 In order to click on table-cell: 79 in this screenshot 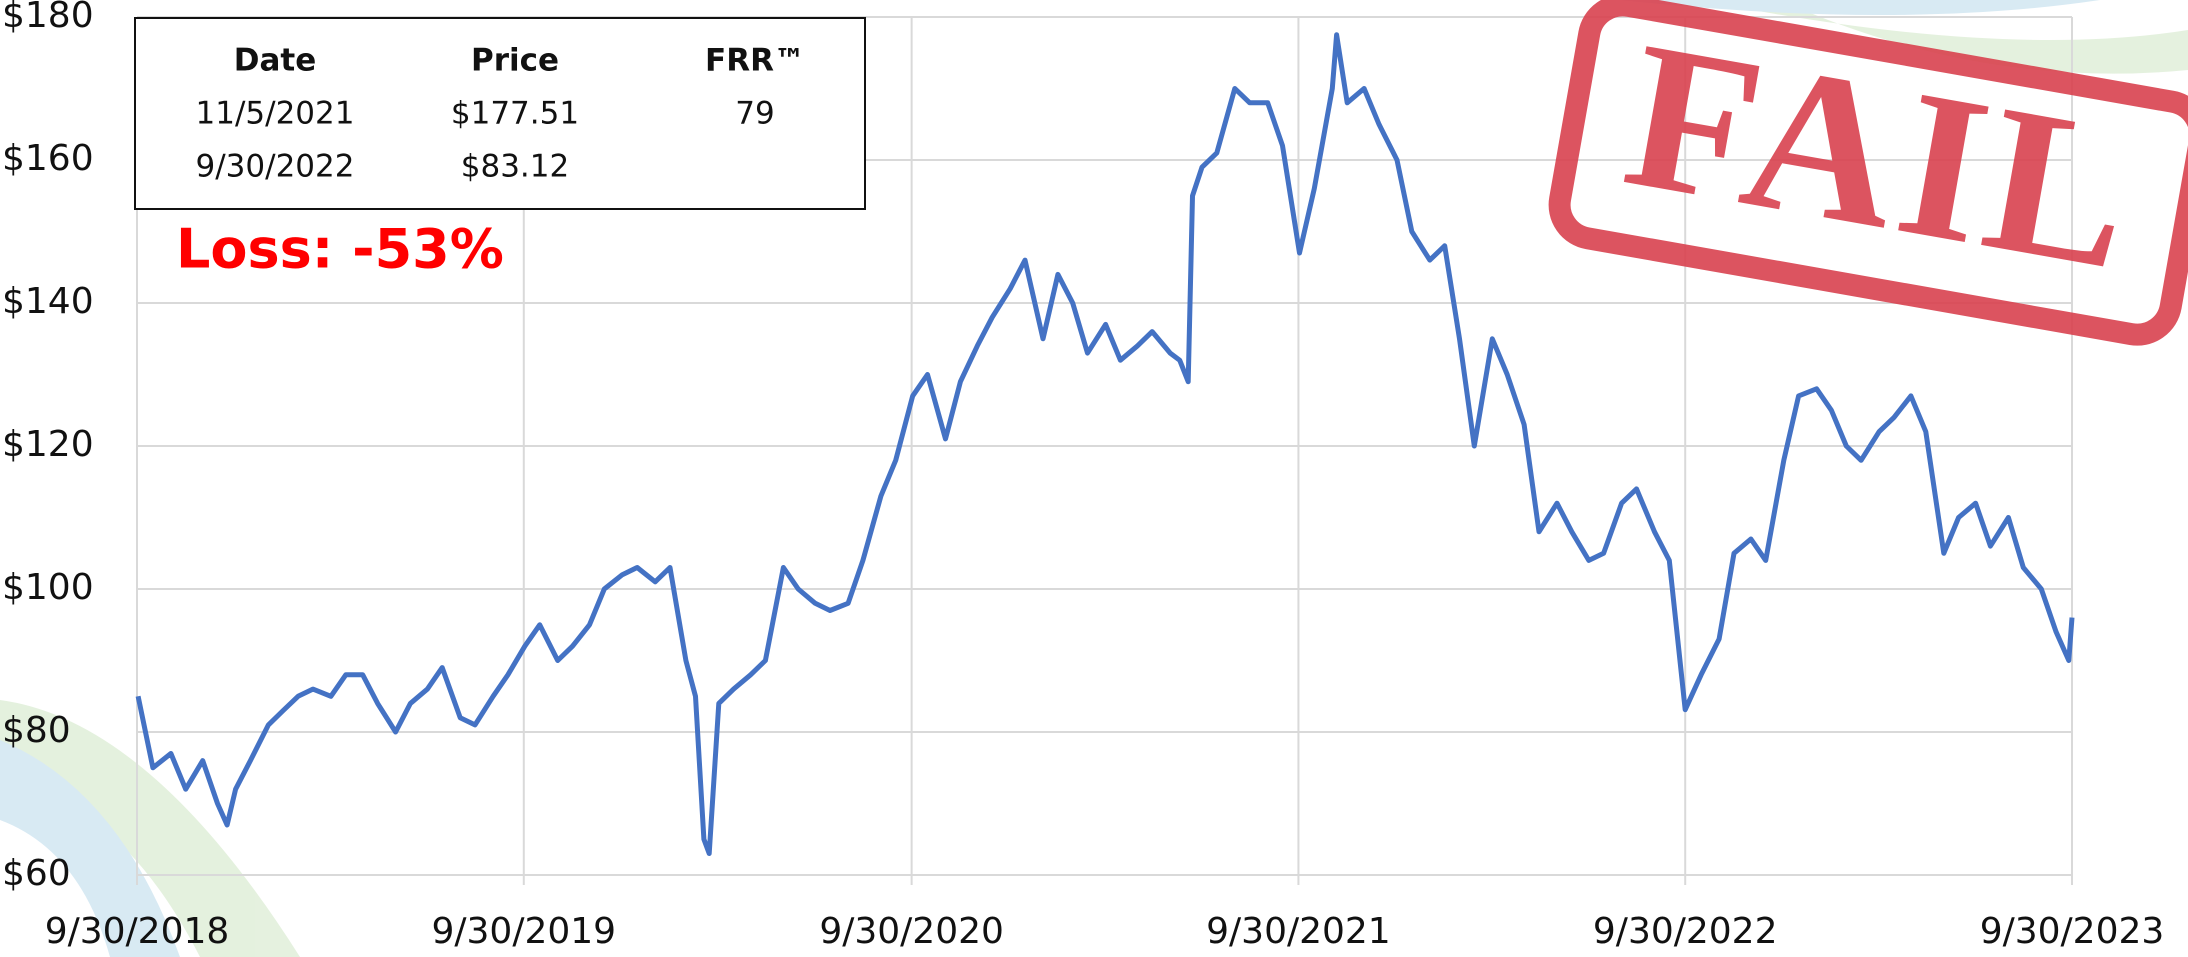, I will do `click(754, 114)`.